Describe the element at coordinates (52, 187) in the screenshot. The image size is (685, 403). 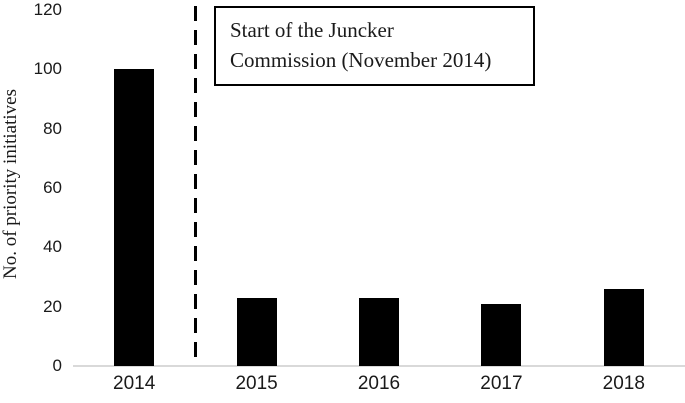
I see `y-tick-label: 60` at that location.